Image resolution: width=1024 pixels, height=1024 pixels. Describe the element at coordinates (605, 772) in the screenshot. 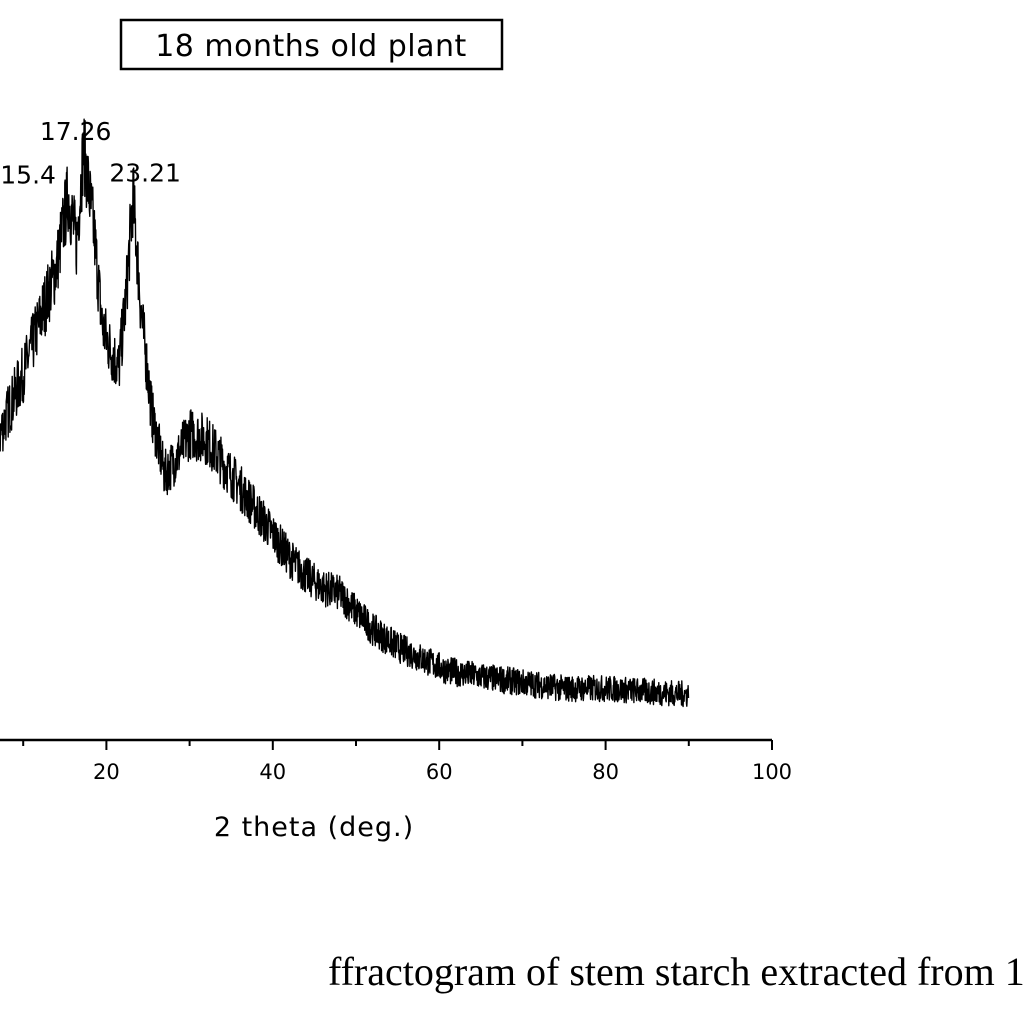

I see `x-tick-label: 80` at that location.